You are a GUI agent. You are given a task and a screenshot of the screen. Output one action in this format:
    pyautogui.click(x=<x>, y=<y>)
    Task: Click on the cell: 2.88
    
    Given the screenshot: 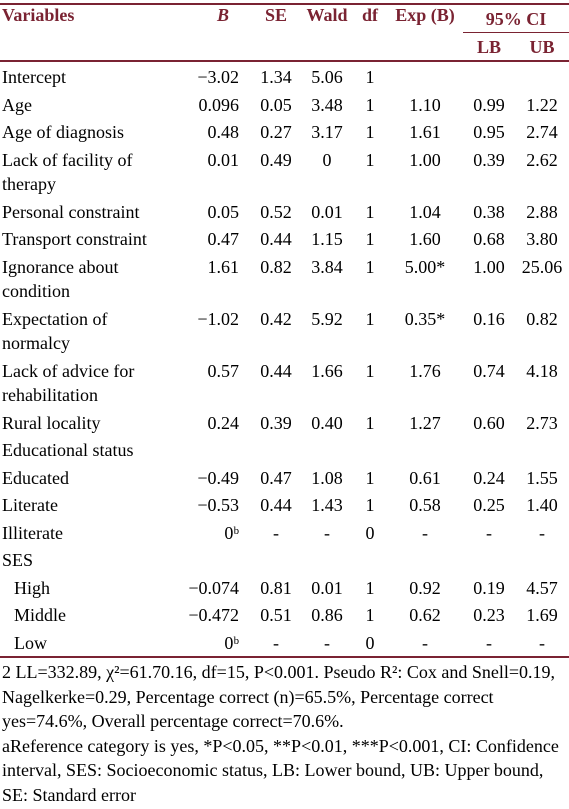 What is the action you would take?
    pyautogui.click(x=542, y=211)
    